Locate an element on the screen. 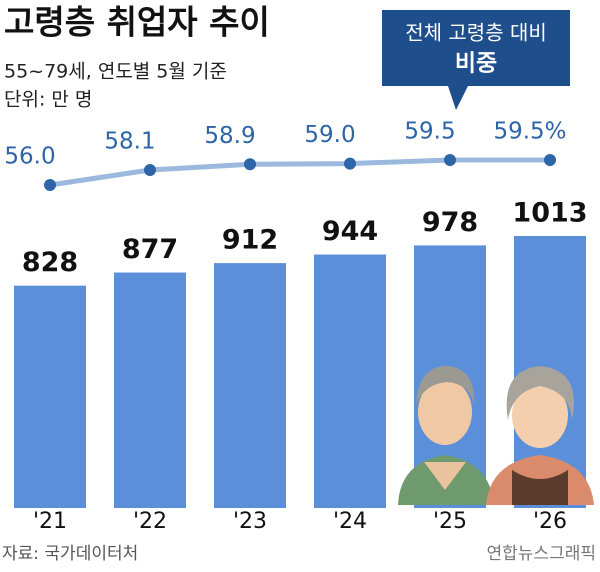 The width and height of the screenshot is (600, 572). x-tick-label: '23 is located at coordinates (250, 521).